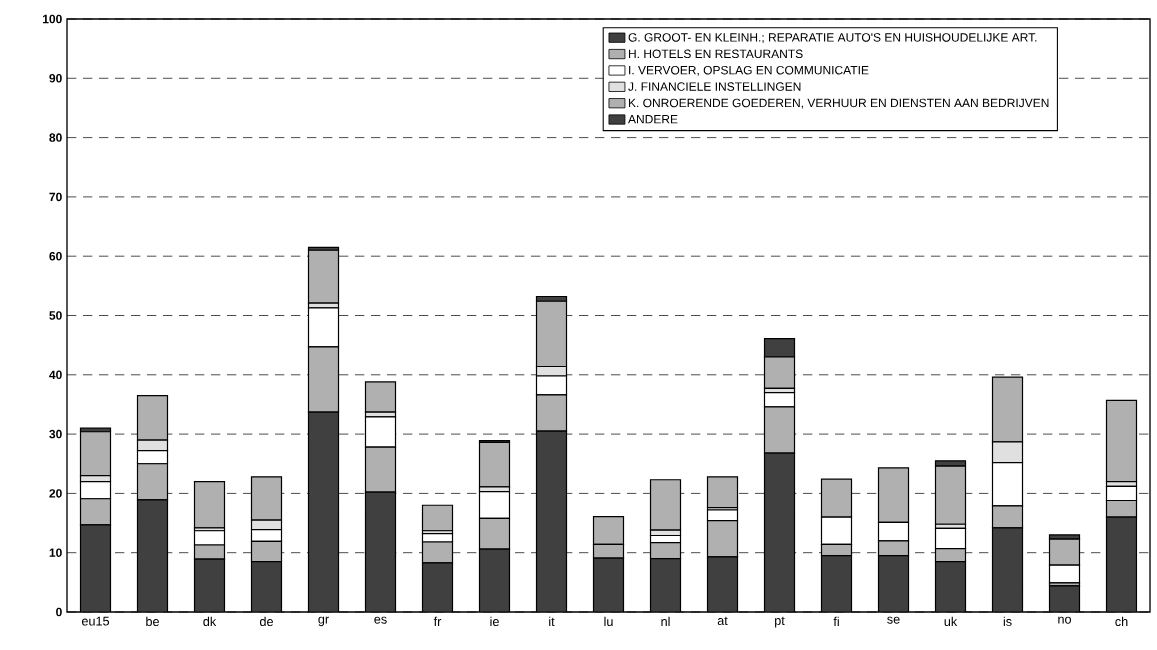 This screenshot has height=650, width=1157. What do you see at coordinates (55, 197) in the screenshot?
I see `y-tick-label: 70` at bounding box center [55, 197].